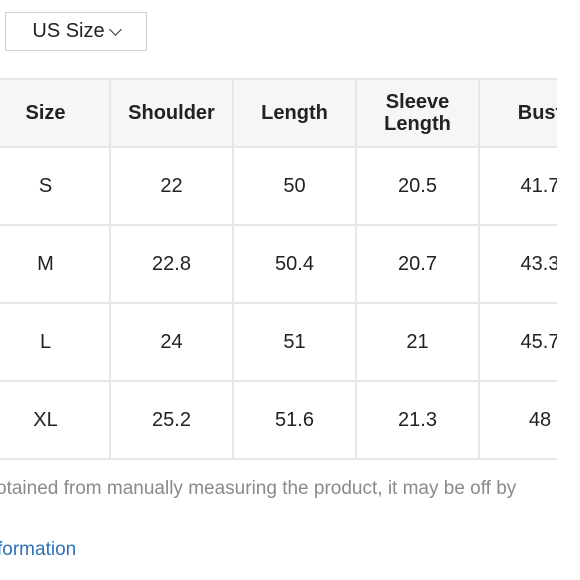  Describe the element at coordinates (294, 420) in the screenshot. I see `cell-length: 51.6` at that location.